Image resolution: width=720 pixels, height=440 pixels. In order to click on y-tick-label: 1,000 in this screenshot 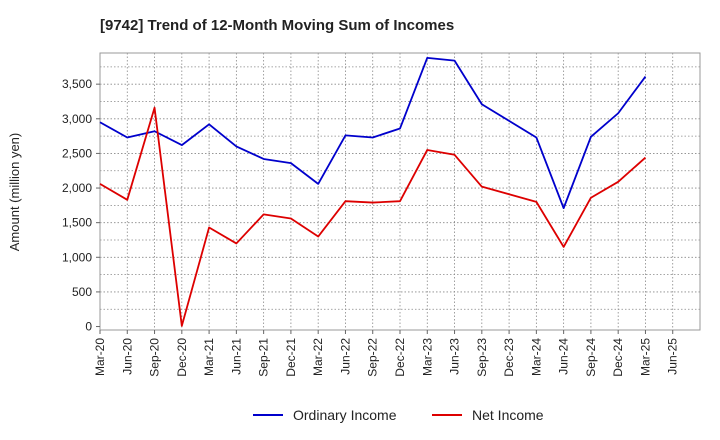, I will do `click(77, 257)`.